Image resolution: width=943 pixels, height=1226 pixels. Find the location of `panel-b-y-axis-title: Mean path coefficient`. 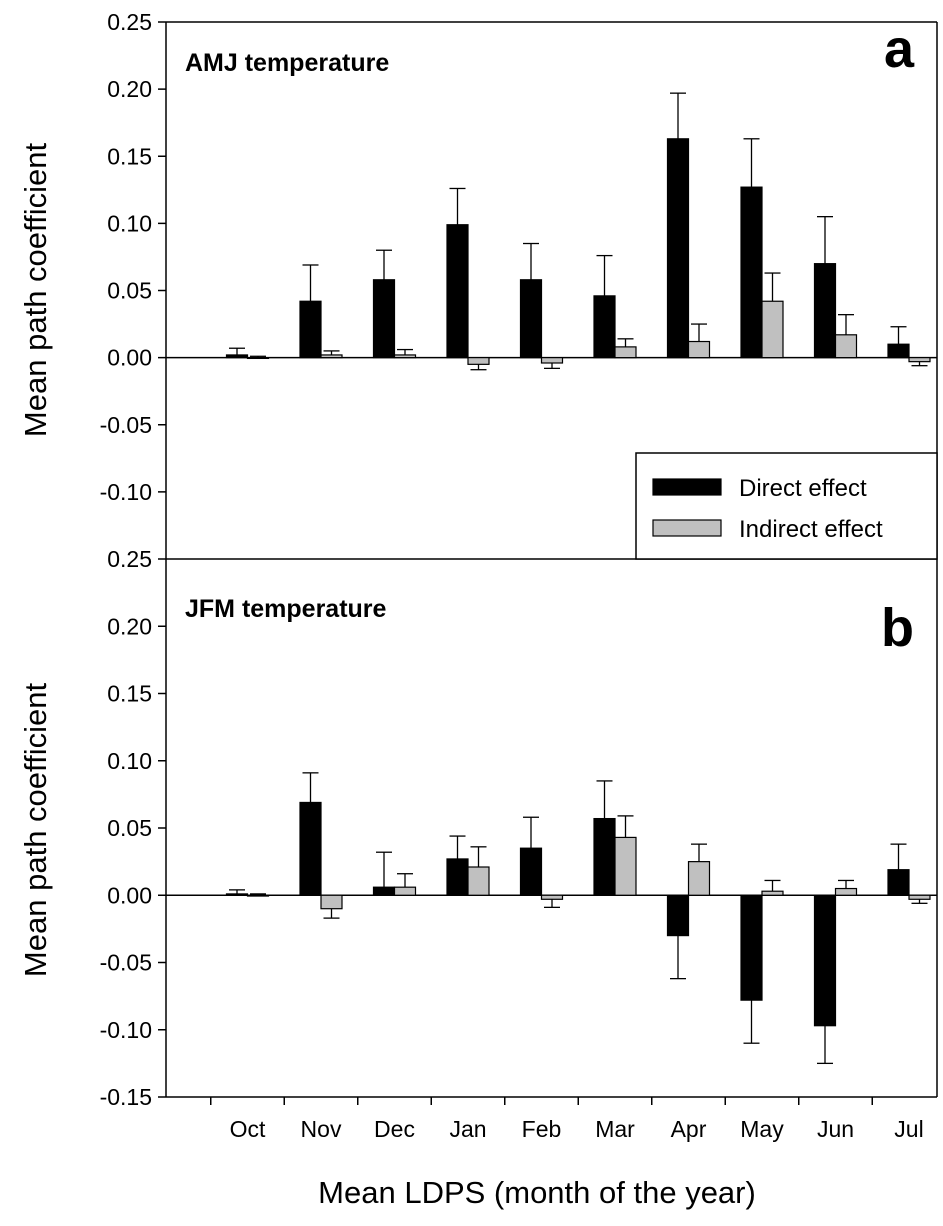

panel-b-y-axis-title: Mean path coefficient is located at coordinates (35, 830).